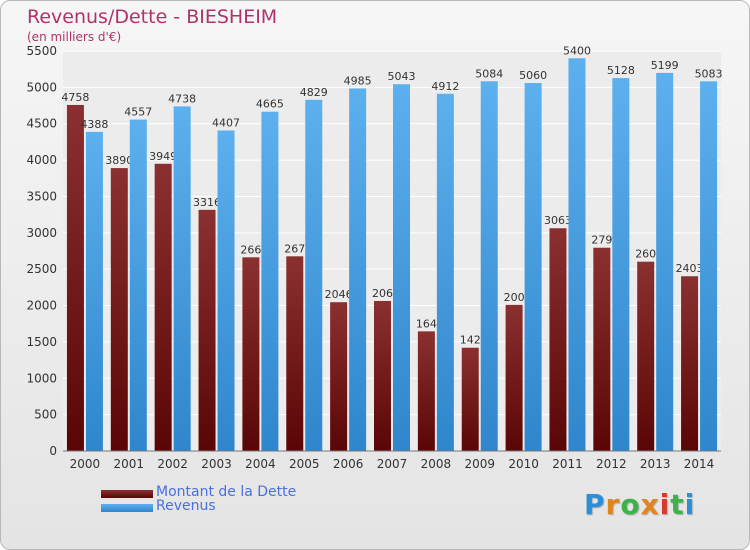 The image size is (750, 550). I want to click on x-tick-label: 2009, so click(479, 464).